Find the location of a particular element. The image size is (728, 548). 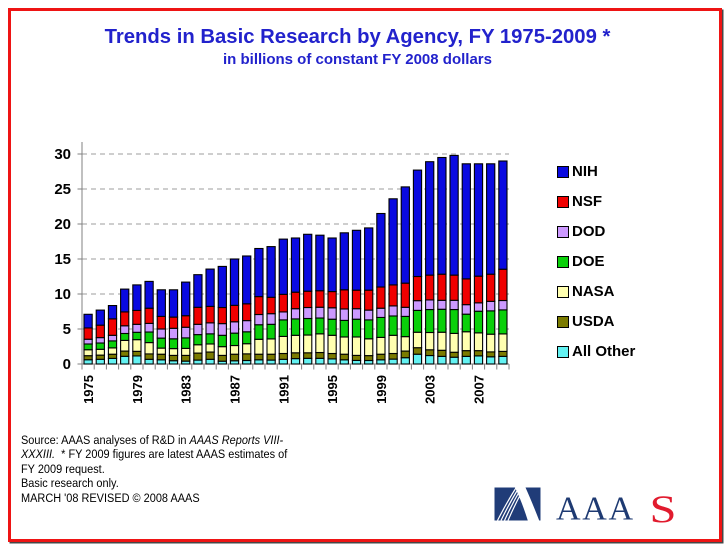

svg-text: 1979 is located at coordinates (137, 389).